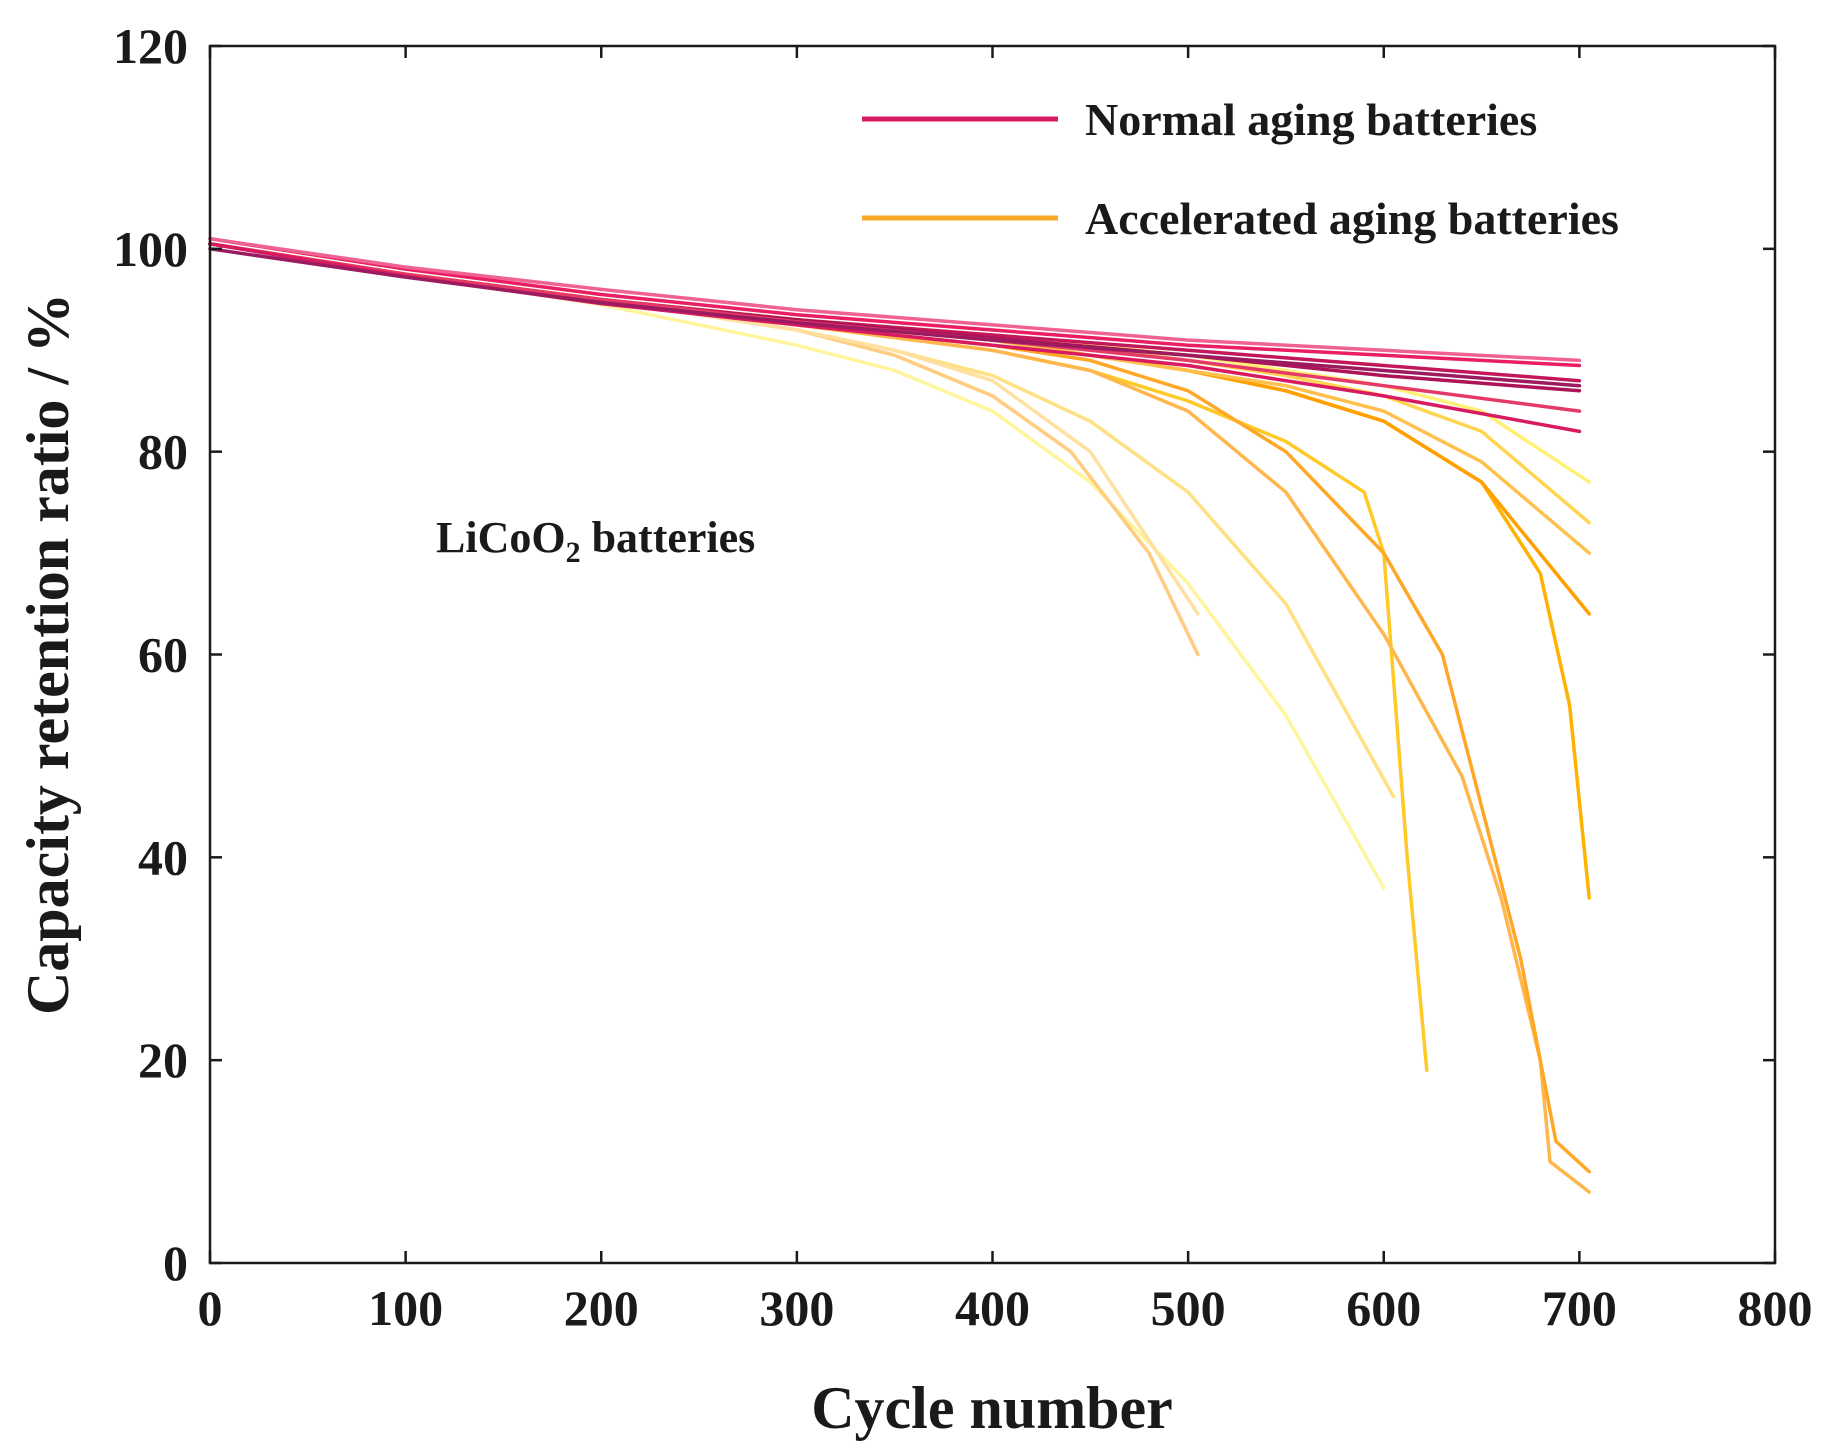  What do you see at coordinates (175, 1263) in the screenshot?
I see `y-tick-label-0: 0` at bounding box center [175, 1263].